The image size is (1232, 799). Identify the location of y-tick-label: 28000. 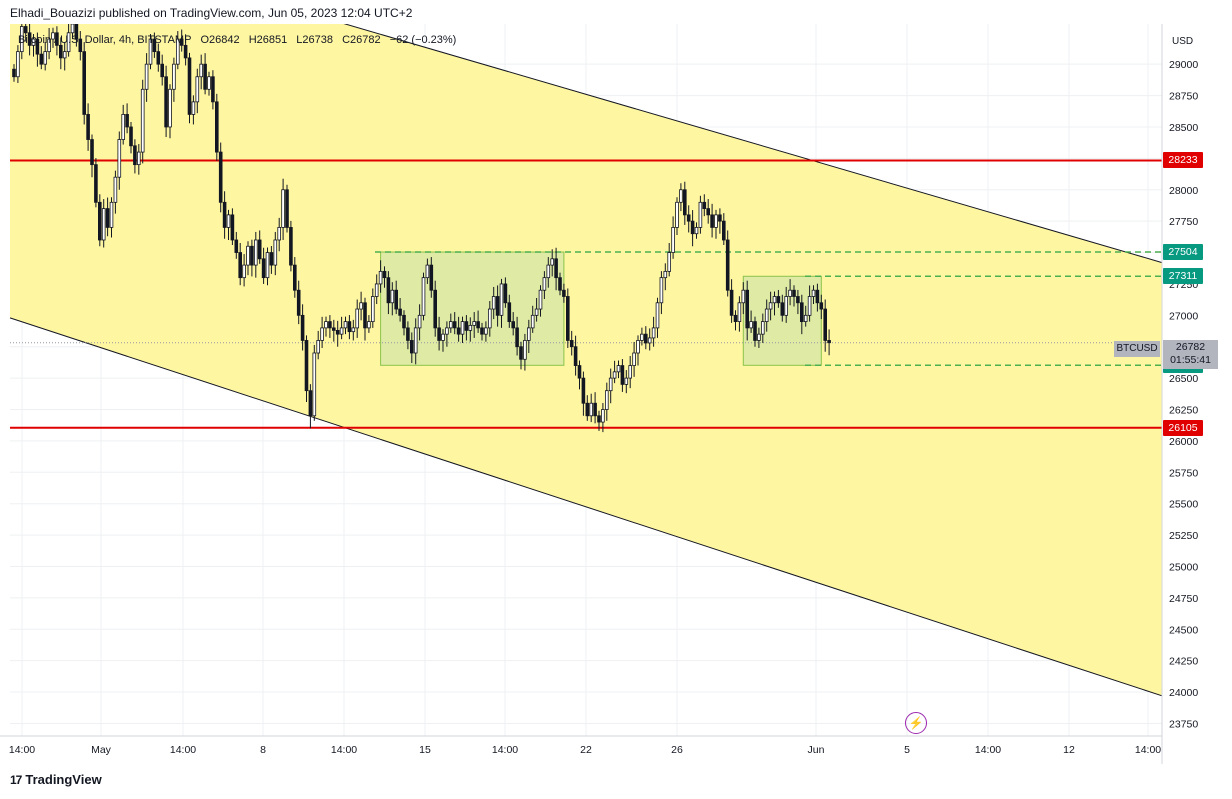
(1183, 191).